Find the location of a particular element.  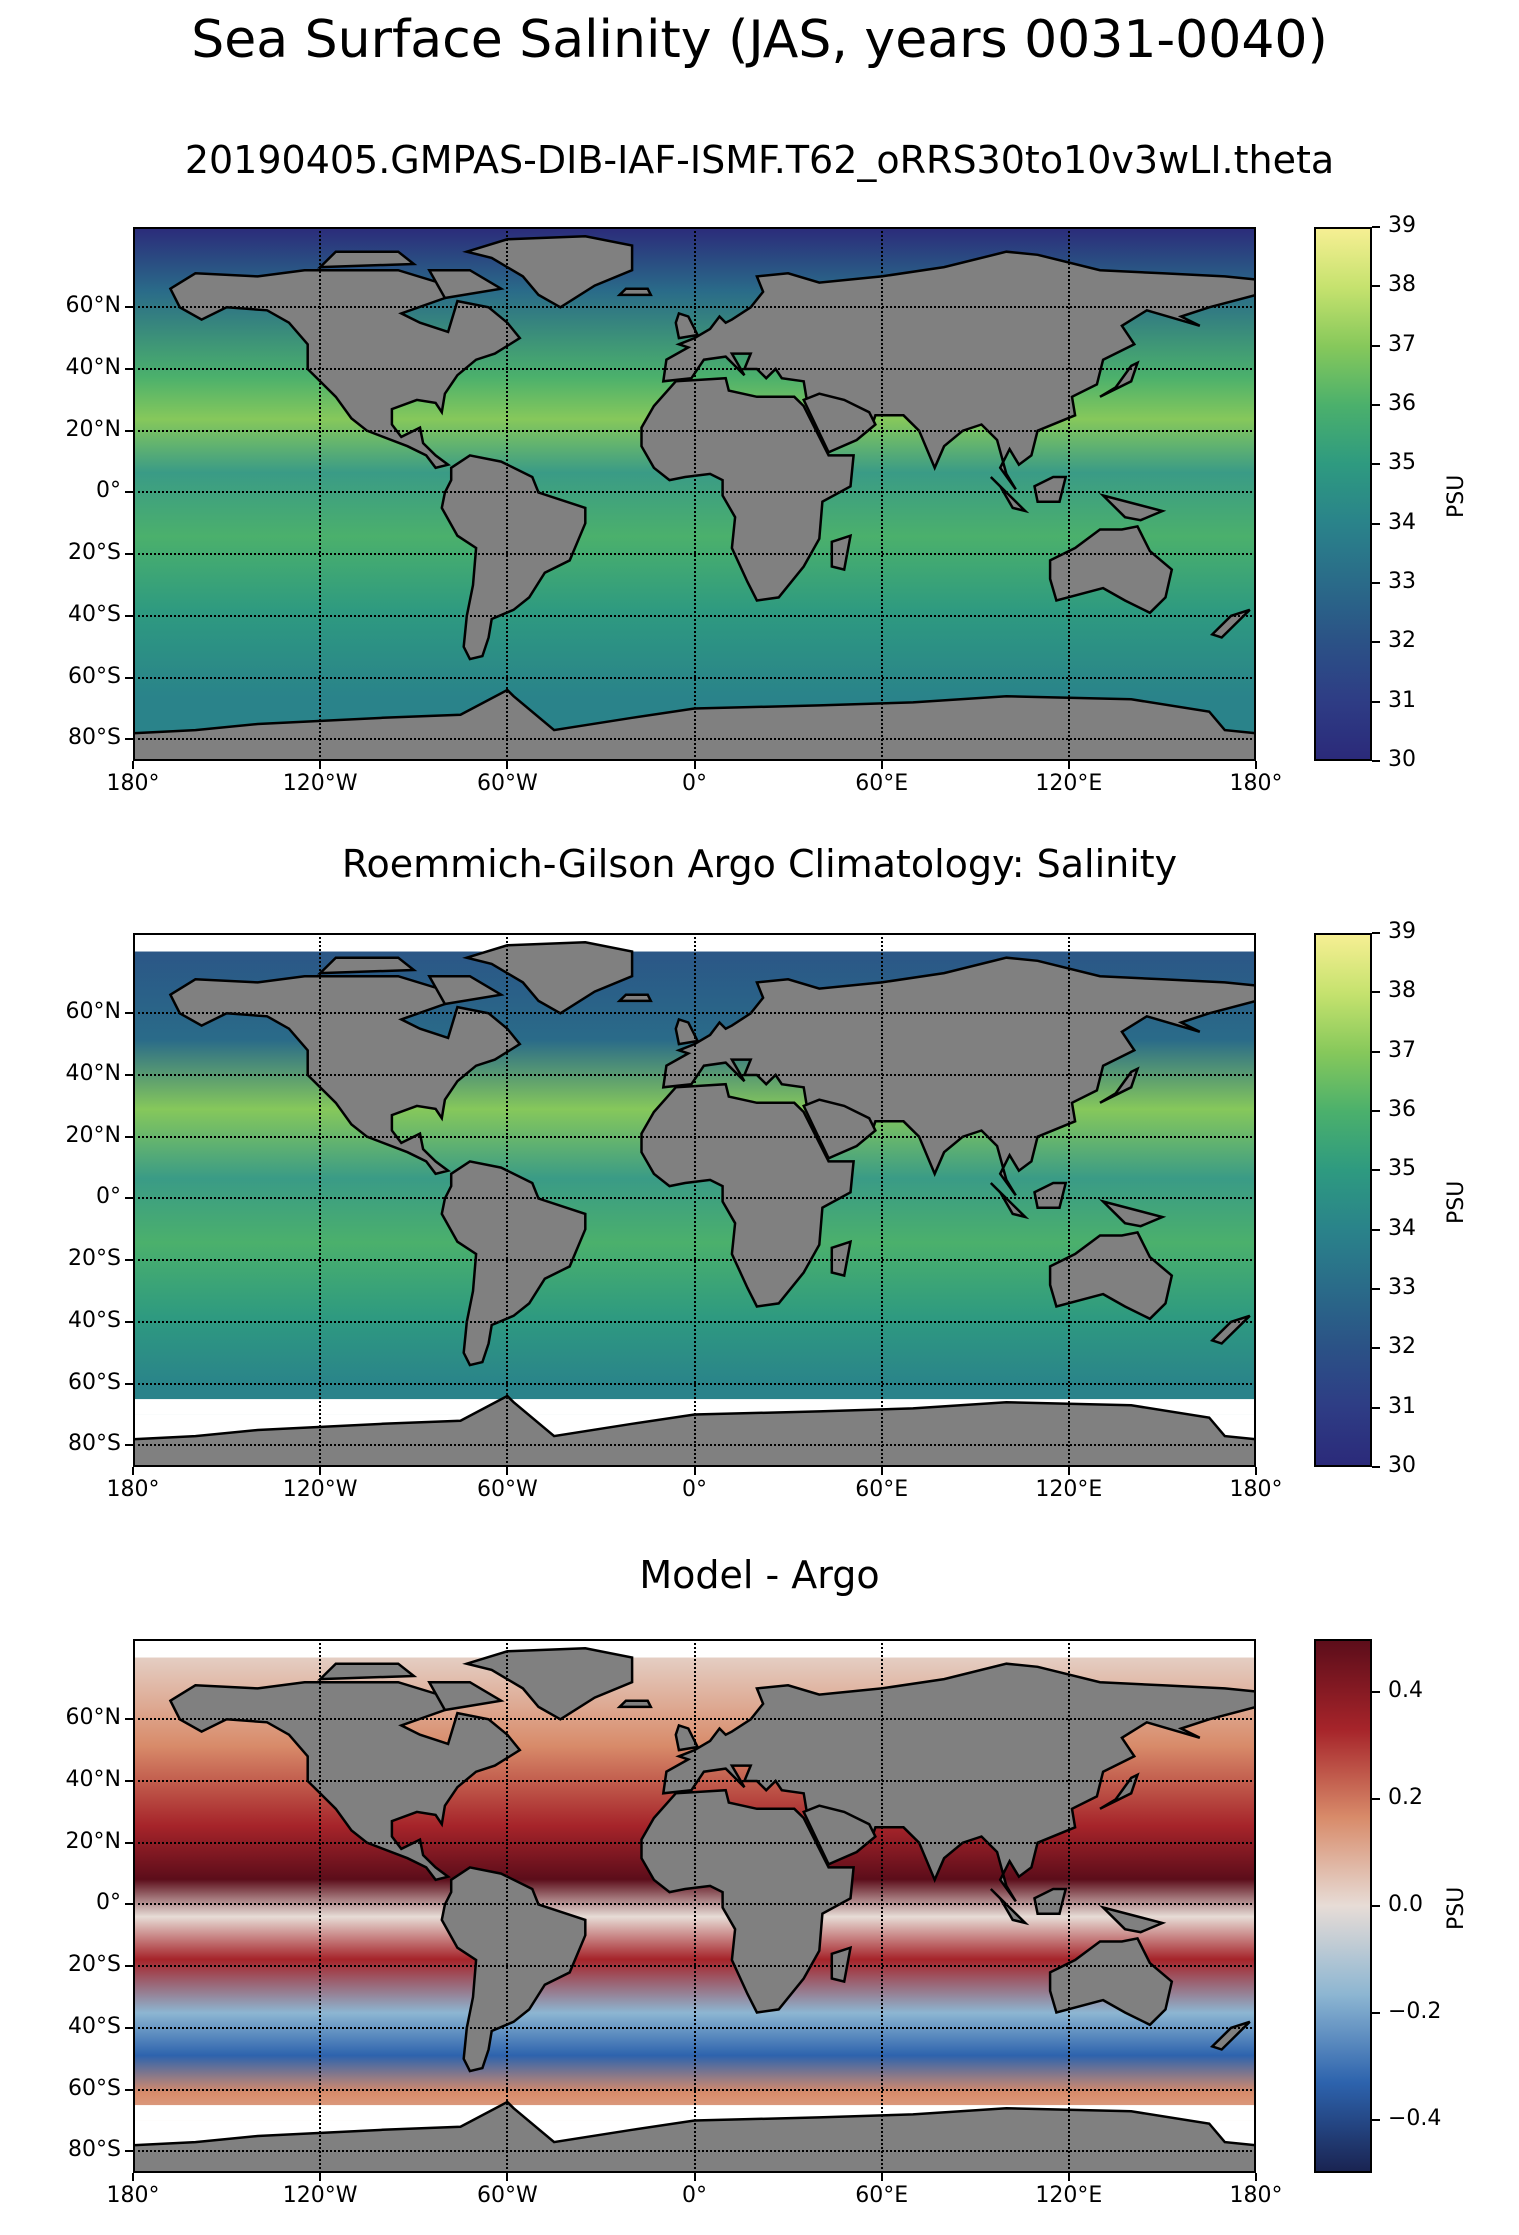

colorbar-tick-label: −0.4 is located at coordinates (1415, 2118).